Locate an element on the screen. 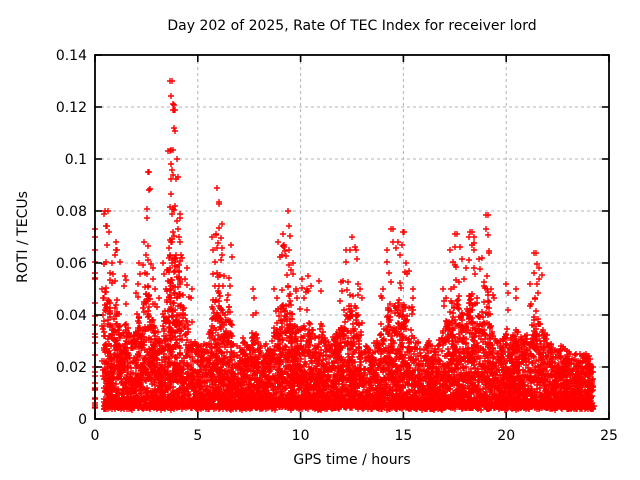  x-tick-label: 10 is located at coordinates (301, 436).